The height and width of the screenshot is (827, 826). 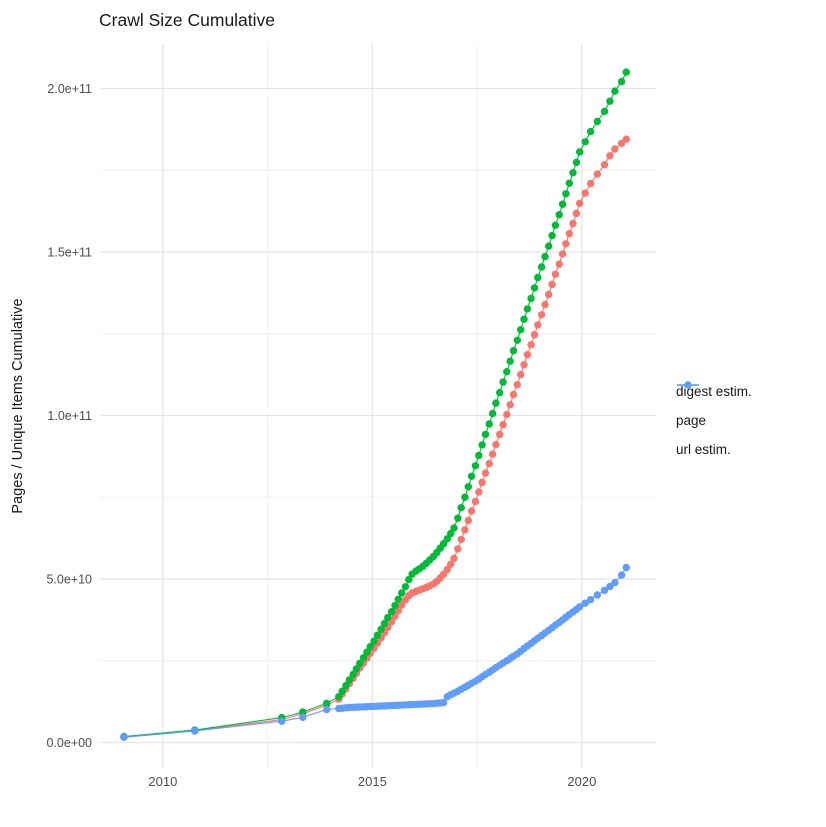 I want to click on legend-item-url-estim: url estim., so click(x=714, y=422).